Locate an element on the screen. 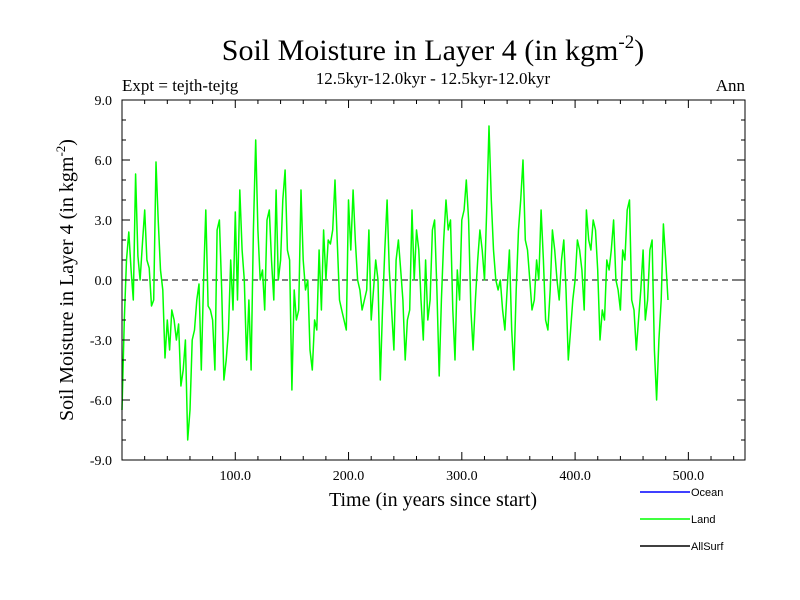 The image size is (800, 600). legend-label-ocean: Ocean is located at coordinates (707, 493).